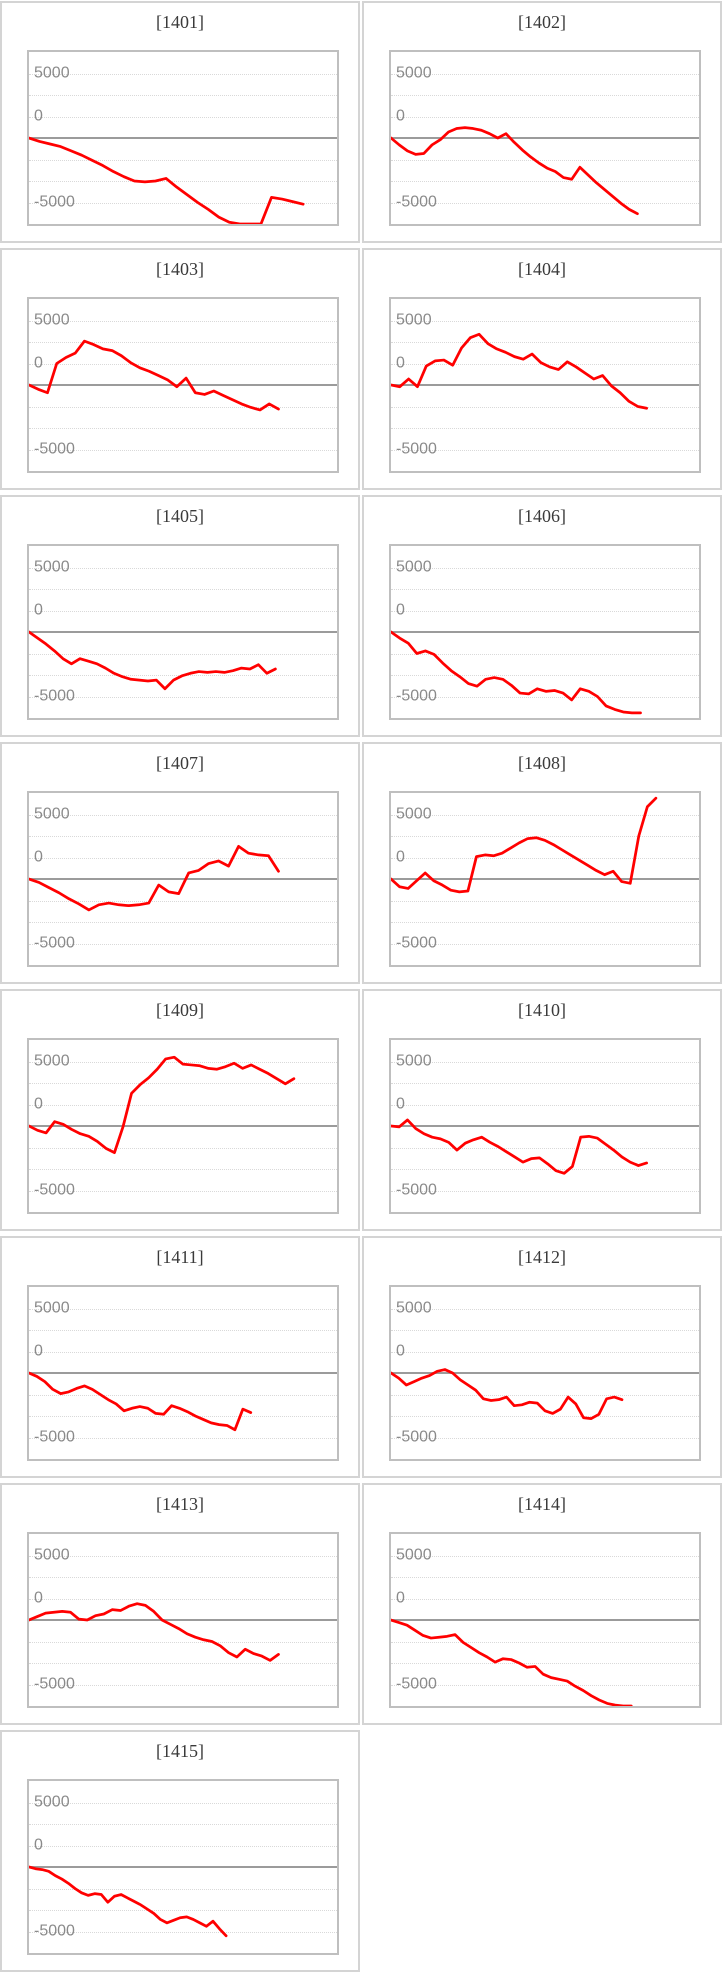 The height and width of the screenshot is (1972, 723). I want to click on chart-card: [1408] 5000 0 -5000, so click(542, 863).